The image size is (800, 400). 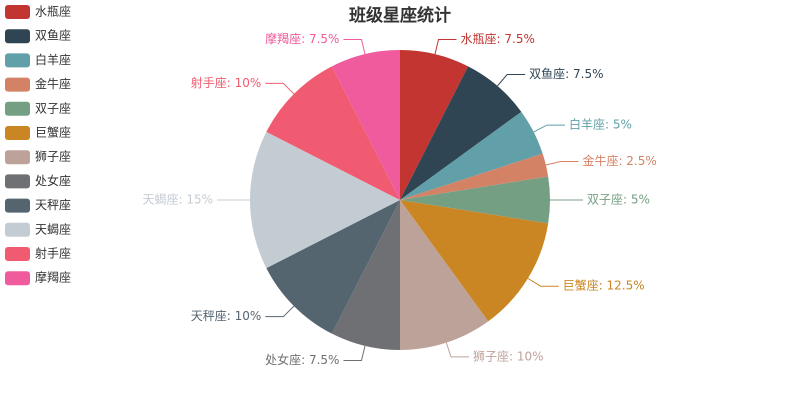 I want to click on legend-label: 双鱼座, so click(x=53, y=35).